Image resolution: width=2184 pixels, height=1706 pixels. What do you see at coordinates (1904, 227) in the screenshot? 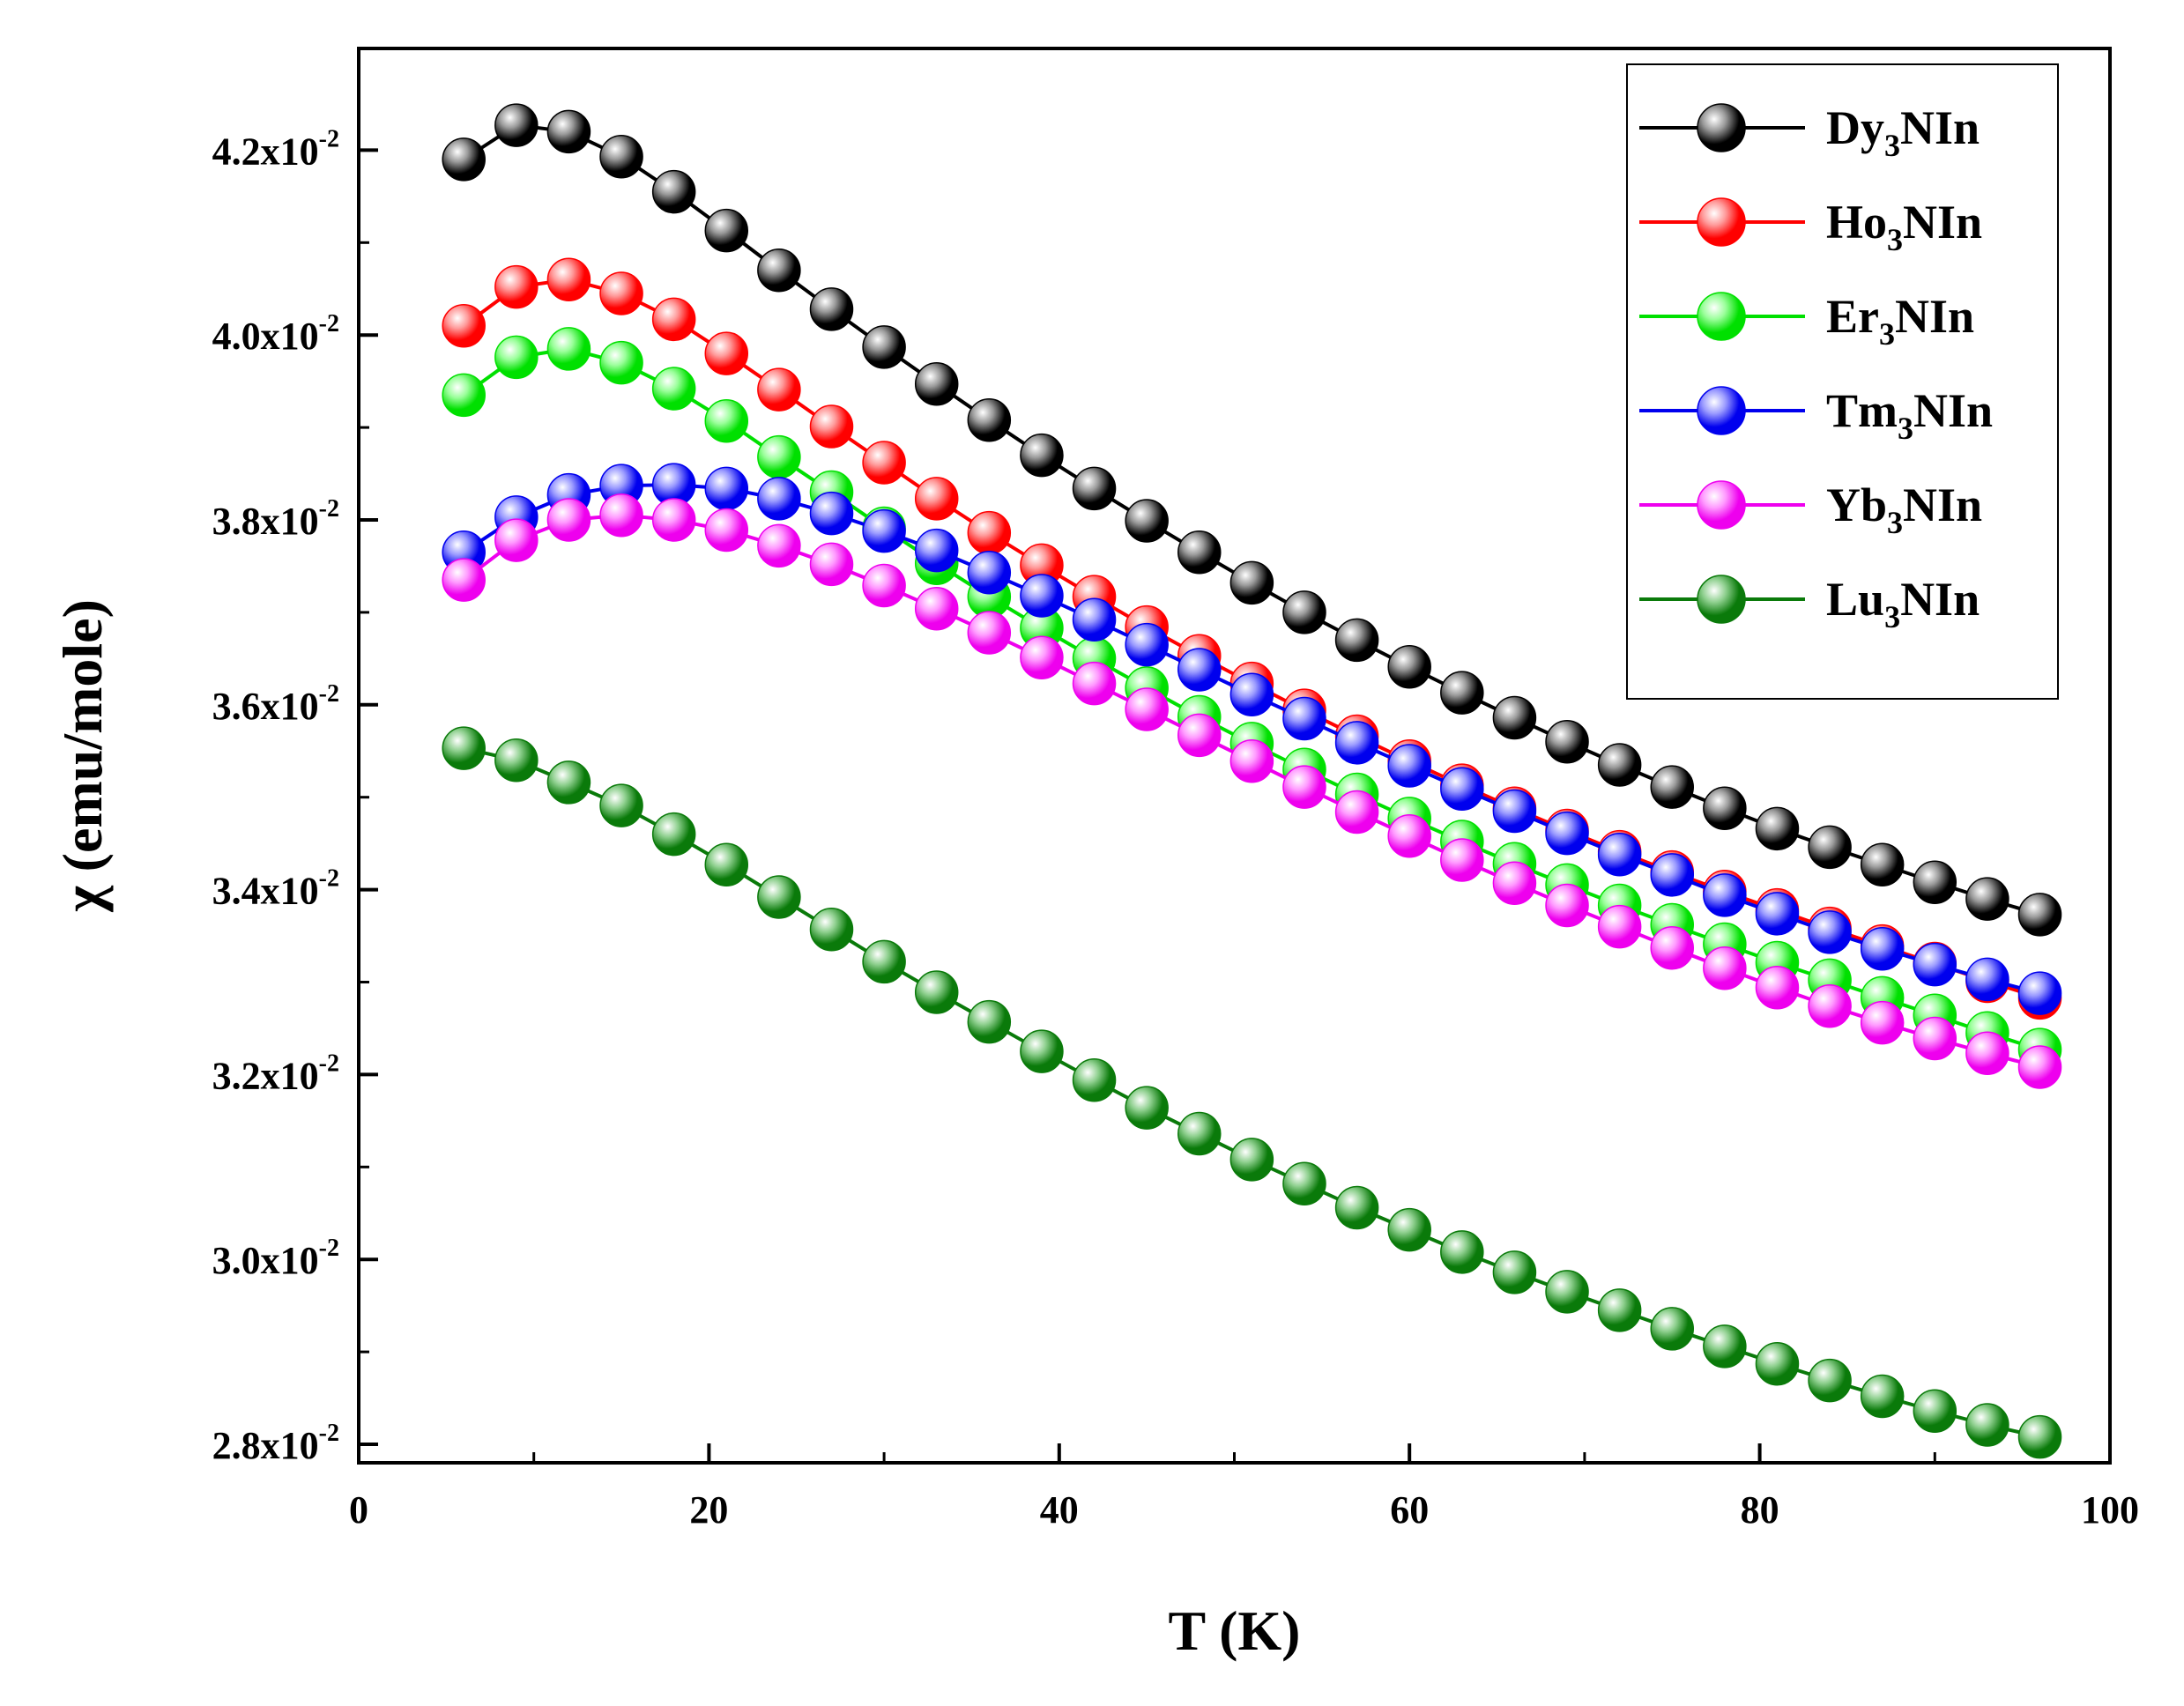
I see `legend-label: Ho3NIn` at bounding box center [1904, 227].